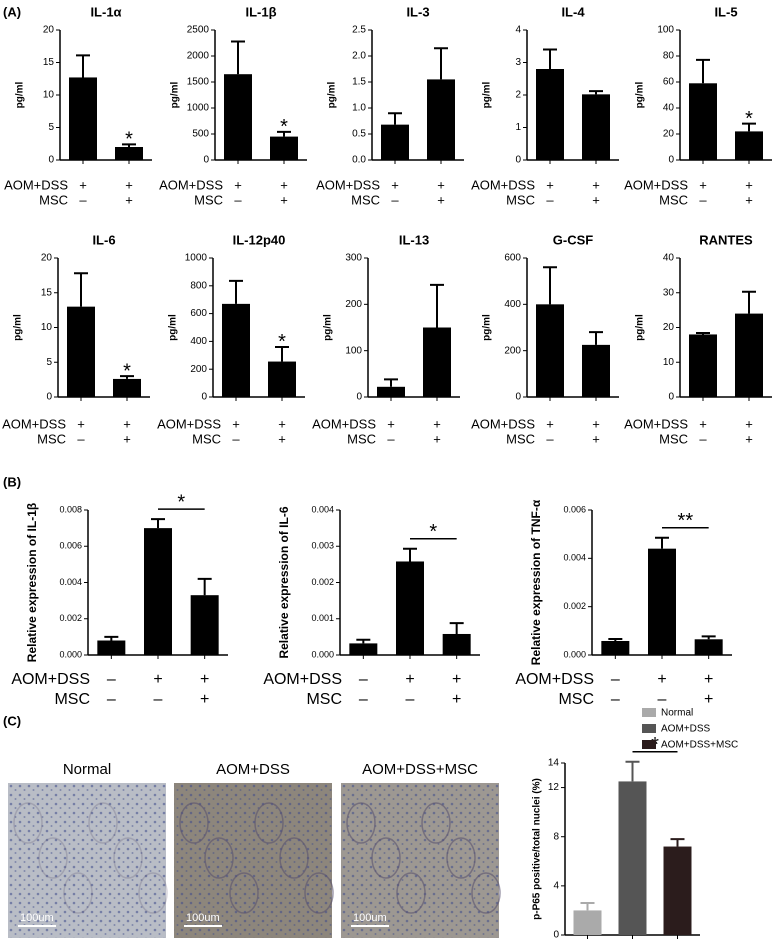 The image size is (778, 945). Describe the element at coordinates (70, 509) in the screenshot. I see `y-tick-label: 0.008` at that location.